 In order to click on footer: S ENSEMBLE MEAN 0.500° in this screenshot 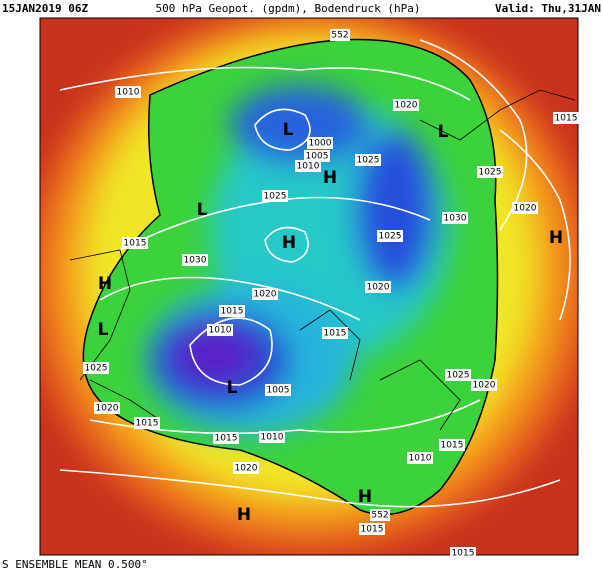, I will do `click(75, 564)`.